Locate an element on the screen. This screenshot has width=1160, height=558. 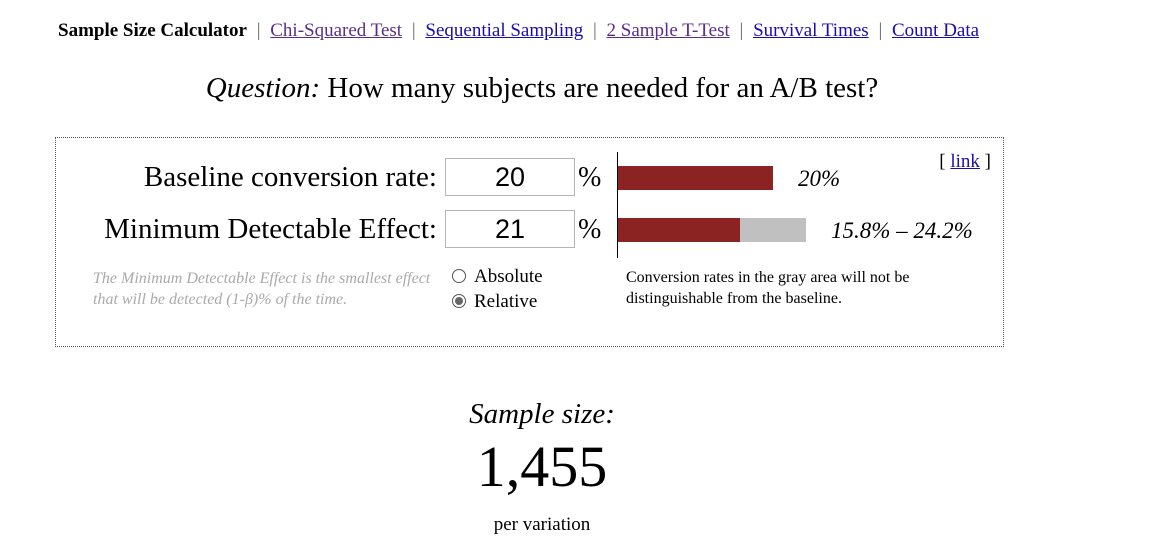
link-bracket-close: ] is located at coordinates (987, 161).